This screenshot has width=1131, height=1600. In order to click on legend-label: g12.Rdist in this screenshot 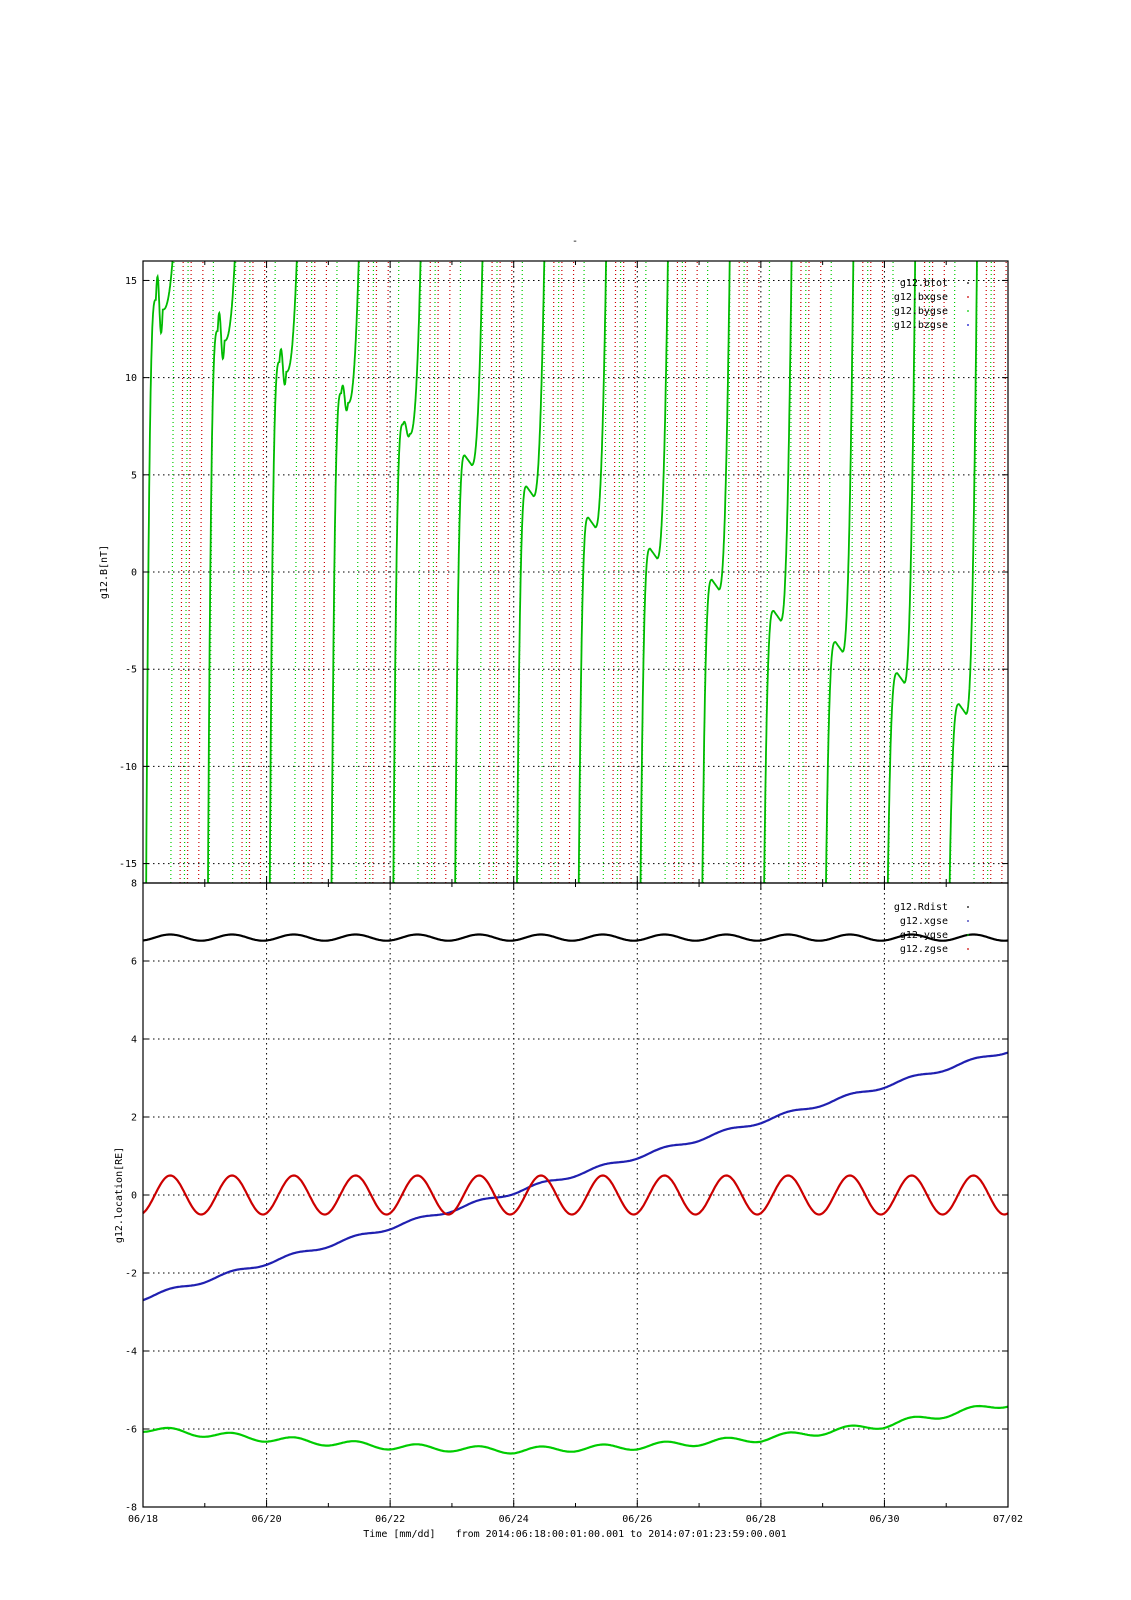, I will do `click(921, 907)`.